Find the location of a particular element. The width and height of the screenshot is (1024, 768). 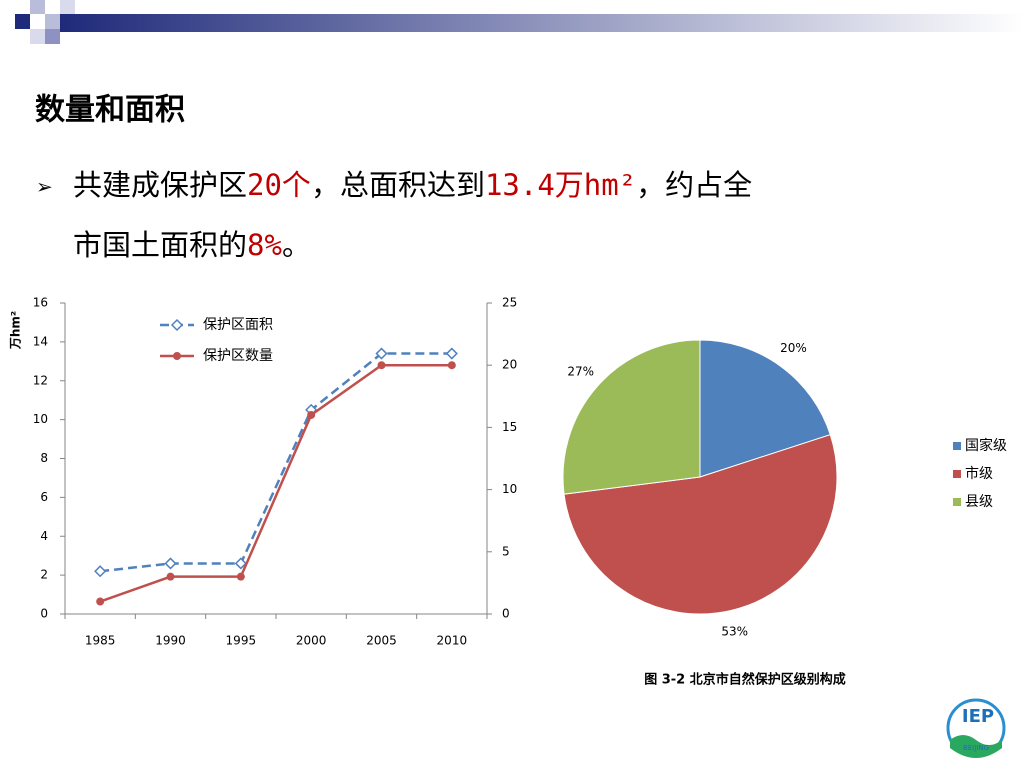

x-tick-label: 2005 is located at coordinates (381, 641).